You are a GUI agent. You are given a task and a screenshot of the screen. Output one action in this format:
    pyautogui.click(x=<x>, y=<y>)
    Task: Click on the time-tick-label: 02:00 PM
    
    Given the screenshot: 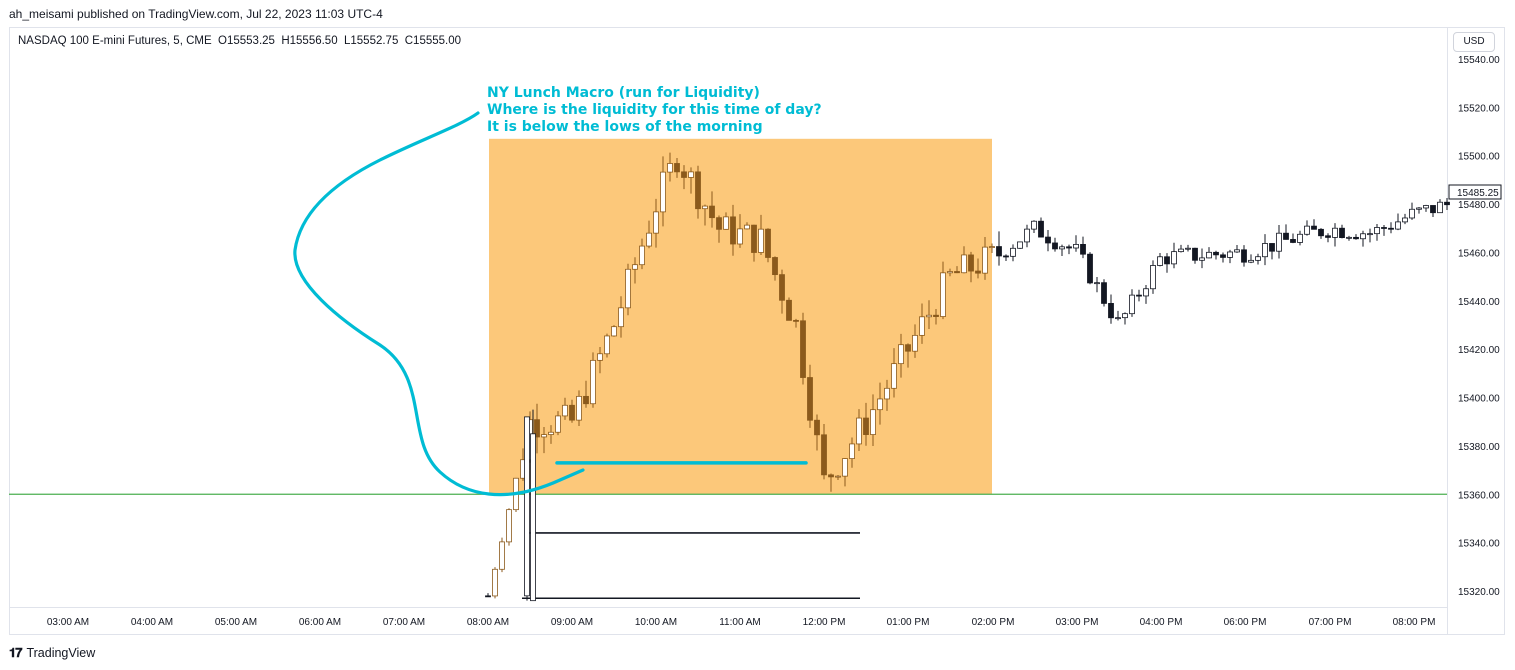 What is the action you would take?
    pyautogui.click(x=993, y=622)
    